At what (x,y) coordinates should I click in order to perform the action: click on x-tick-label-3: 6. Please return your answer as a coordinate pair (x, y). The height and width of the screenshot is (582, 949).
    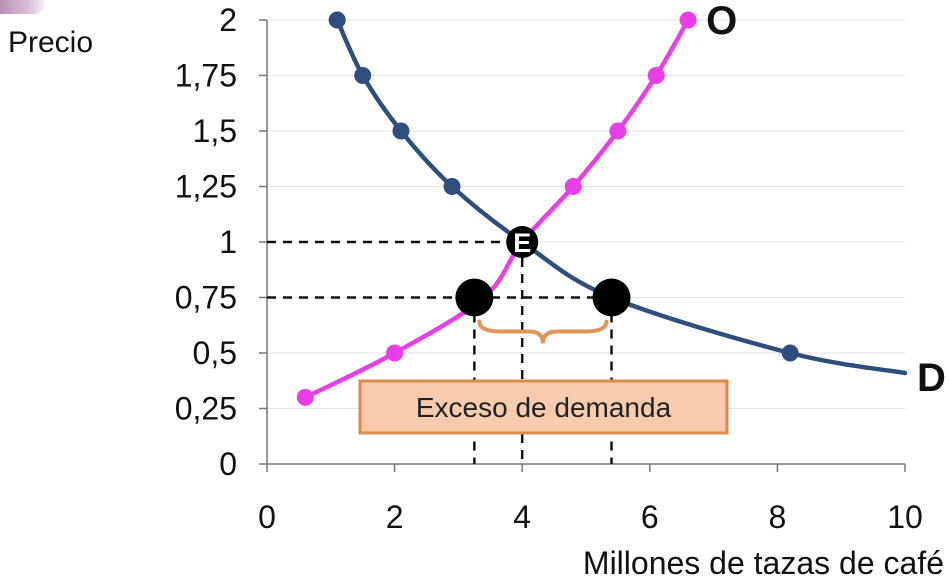
    Looking at the image, I should click on (650, 517).